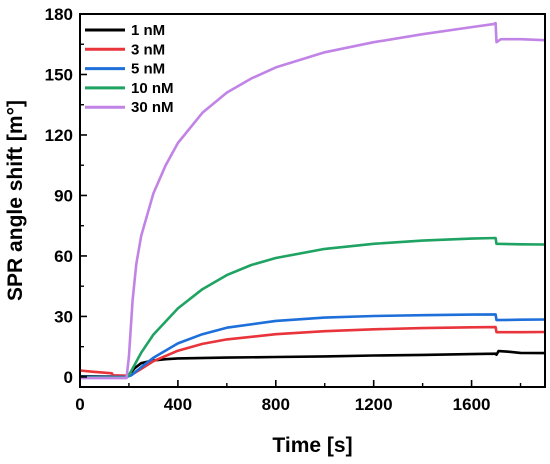  I want to click on x-tick-label-2: 800, so click(276, 404).